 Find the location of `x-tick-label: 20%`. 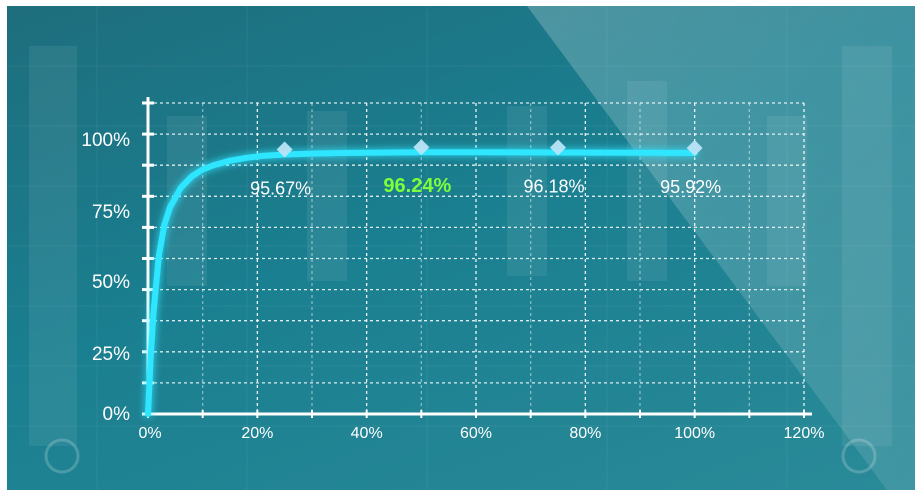

x-tick-label: 20% is located at coordinates (257, 433).